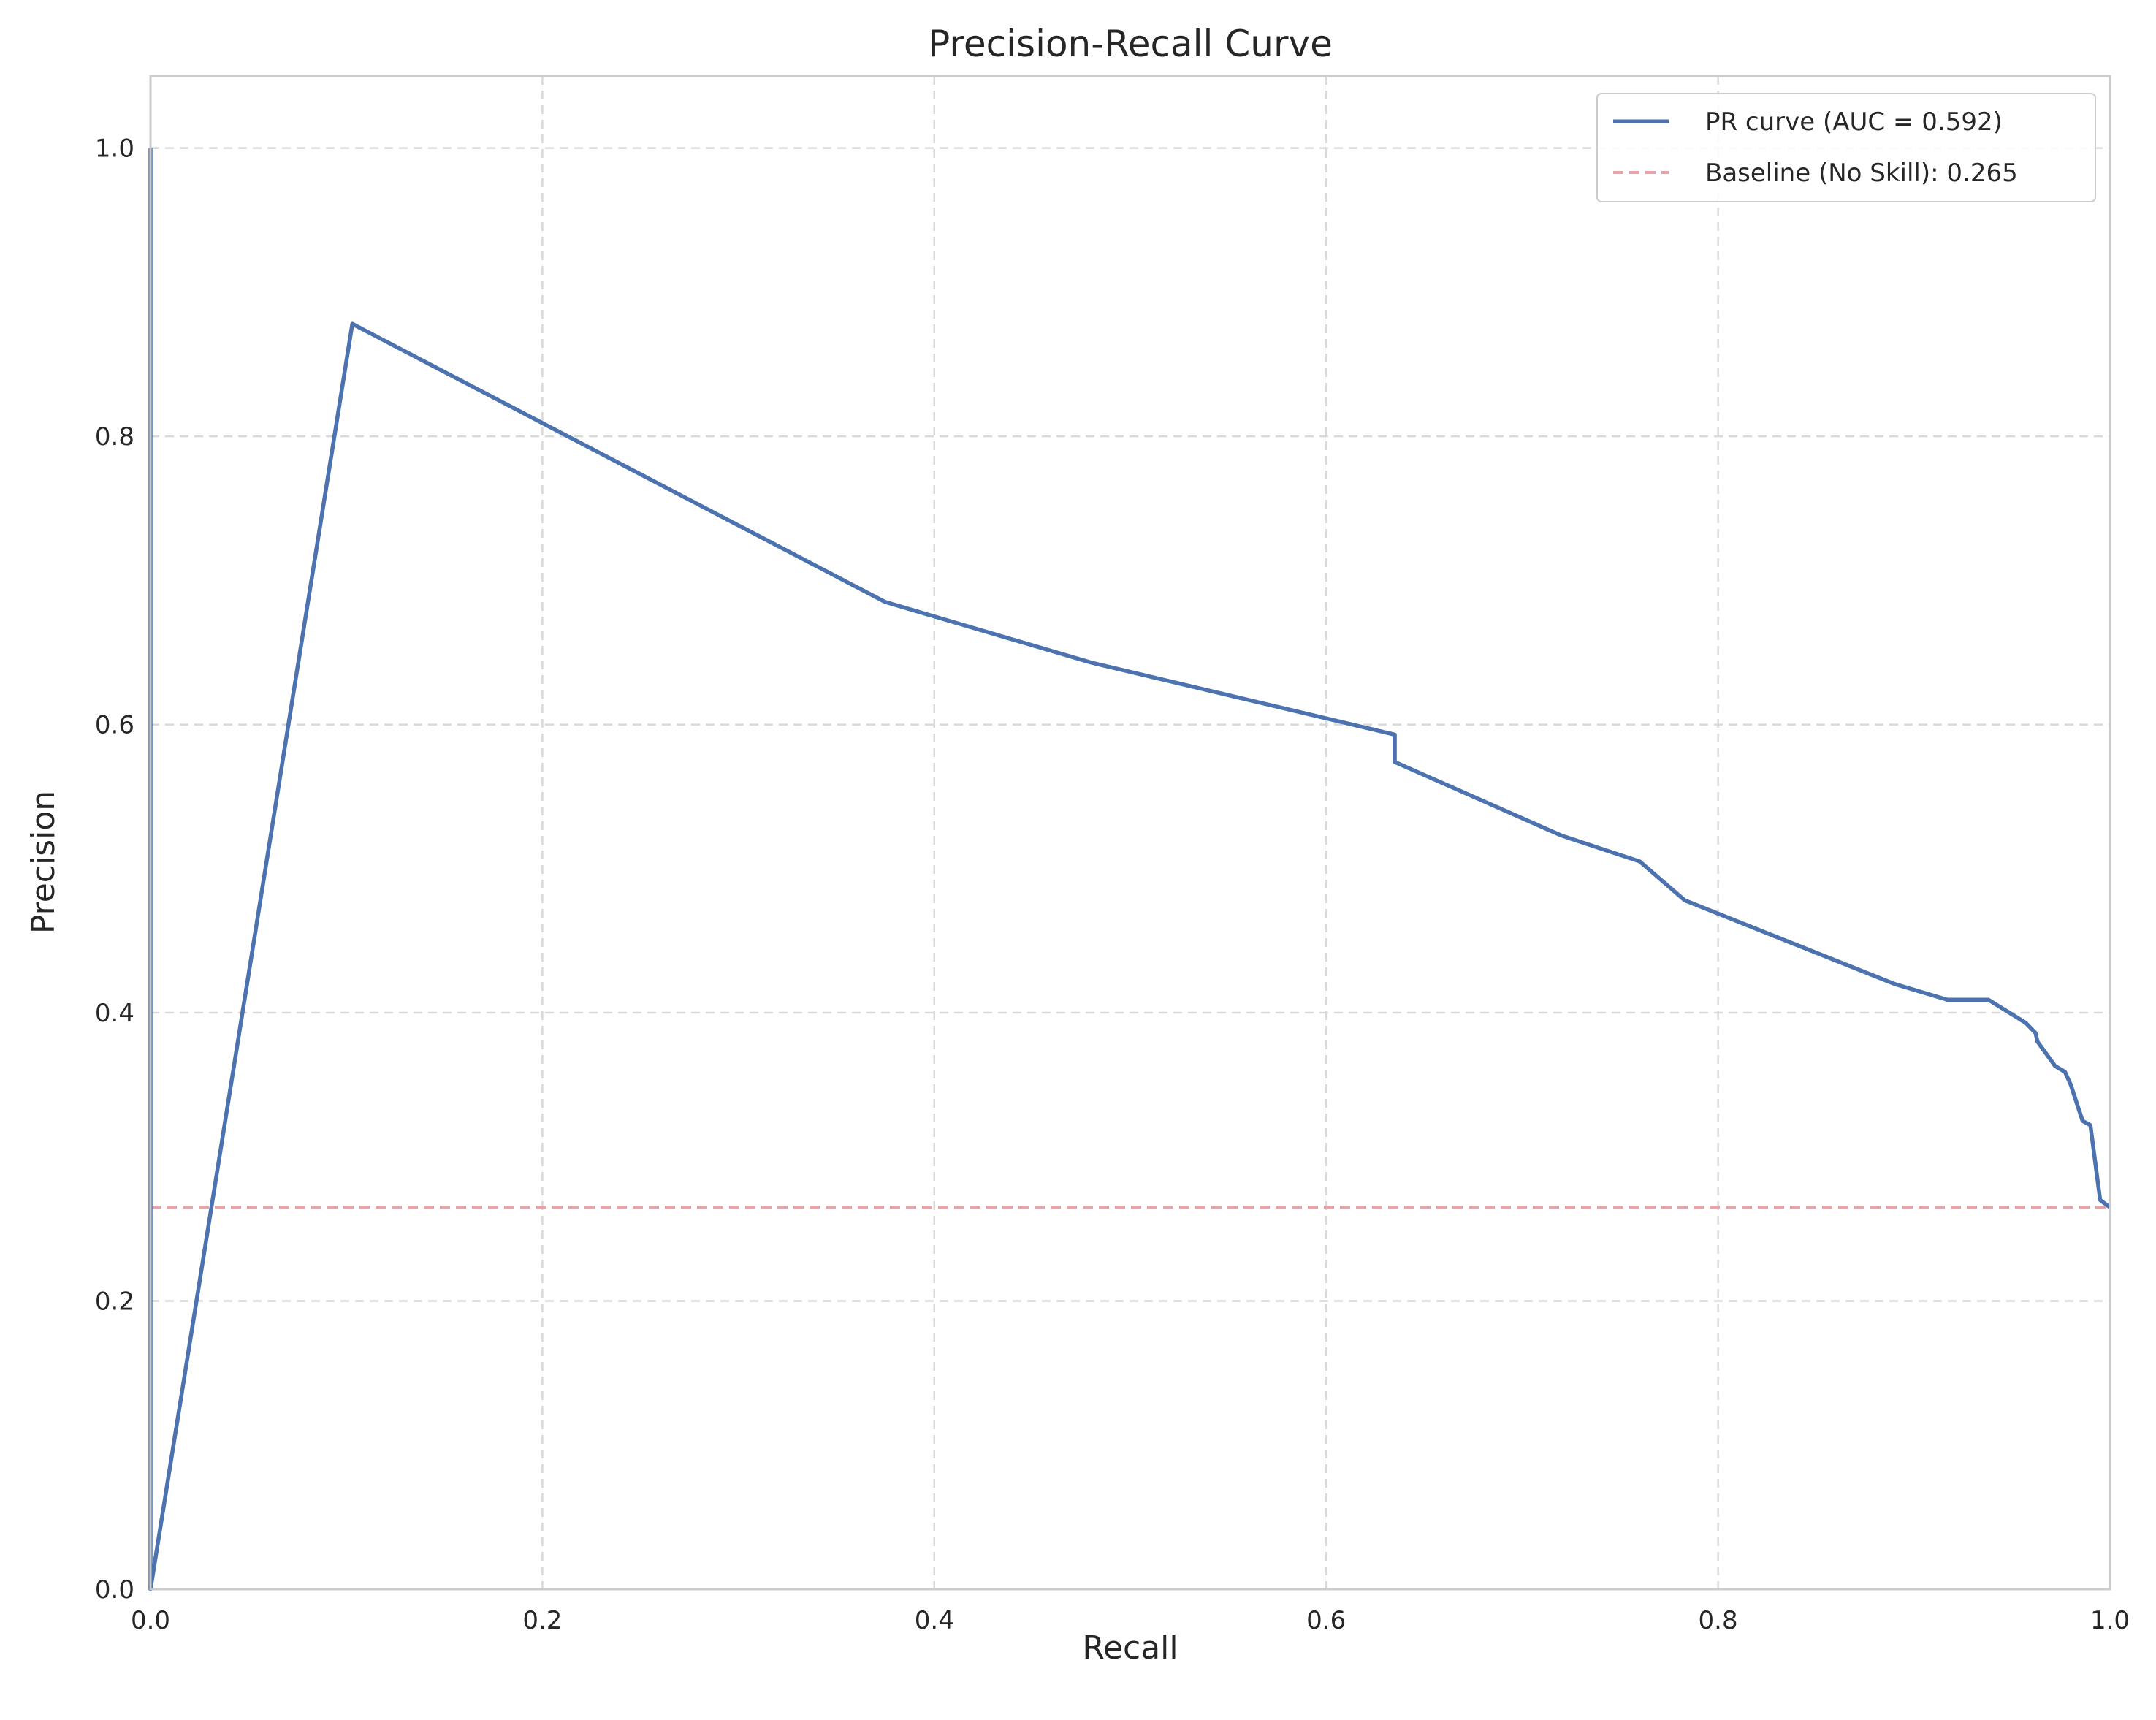 The width and height of the screenshot is (2156, 1720). What do you see at coordinates (114, 437) in the screenshot?
I see `y-tick-label: 0.8` at bounding box center [114, 437].